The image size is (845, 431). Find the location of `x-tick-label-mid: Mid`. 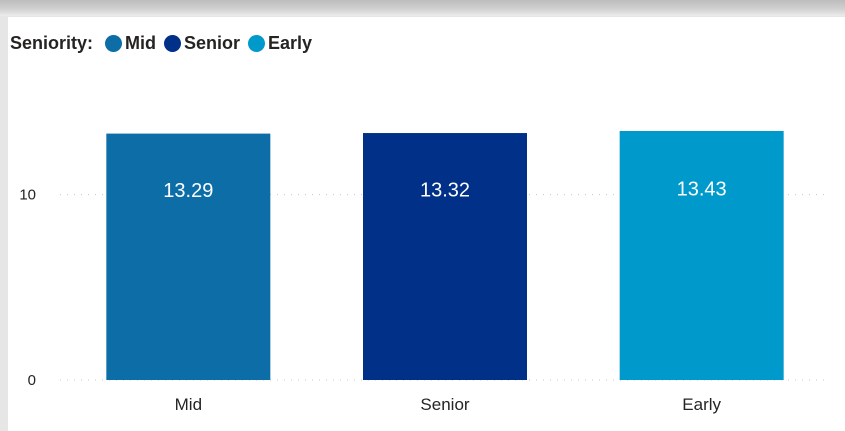

x-tick-label-mid: Mid is located at coordinates (188, 404).